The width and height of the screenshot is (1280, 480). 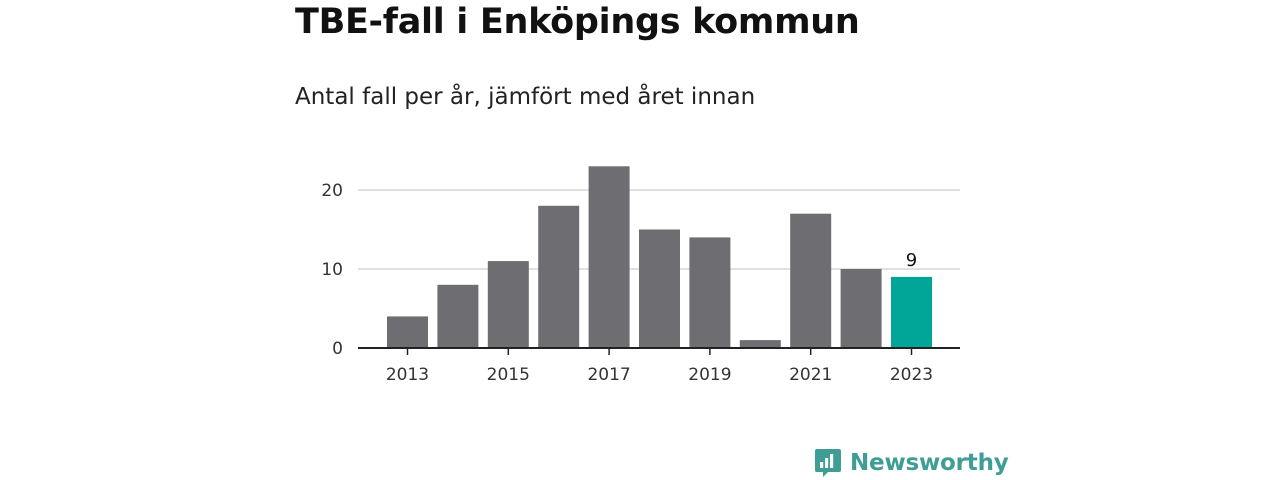 What do you see at coordinates (577, 22) in the screenshot?
I see `chart-title: TBE-fall i Enköpings kommun` at bounding box center [577, 22].